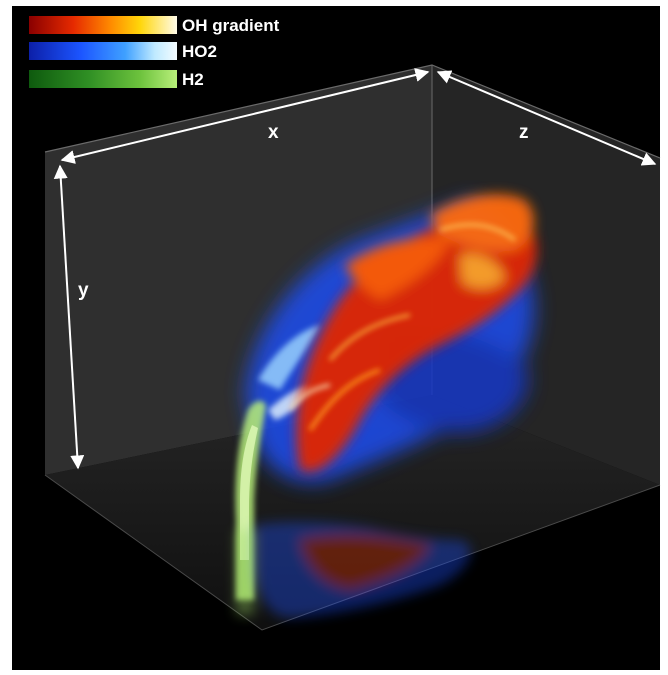 The height and width of the screenshot is (675, 668). Describe the element at coordinates (103, 79) in the screenshot. I see `legend-swatch-h2` at that location.